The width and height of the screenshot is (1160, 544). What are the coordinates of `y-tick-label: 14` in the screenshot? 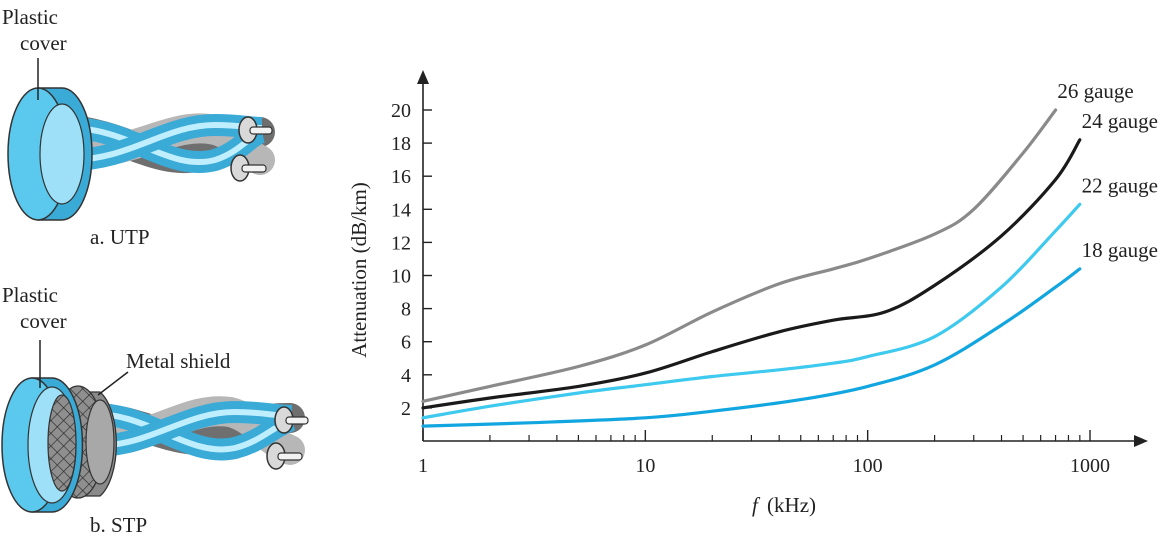 It's located at (401, 210).